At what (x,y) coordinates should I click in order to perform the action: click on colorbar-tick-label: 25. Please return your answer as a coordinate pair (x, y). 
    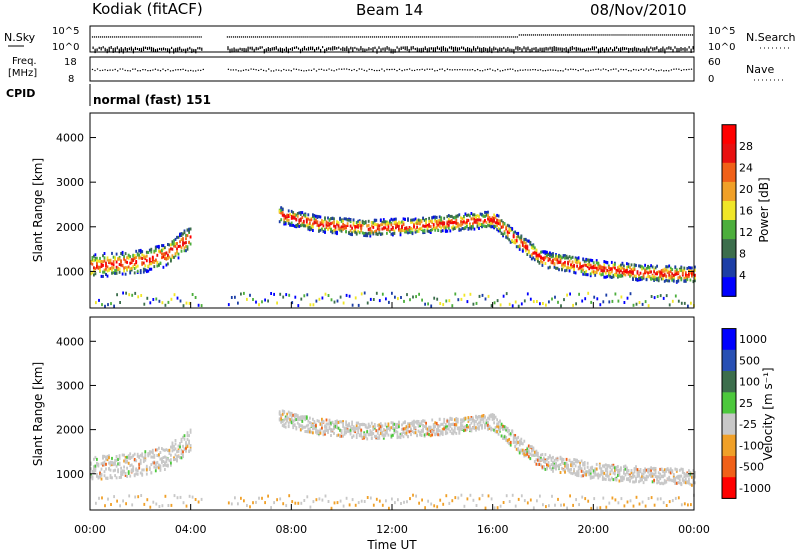
    Looking at the image, I should click on (746, 403).